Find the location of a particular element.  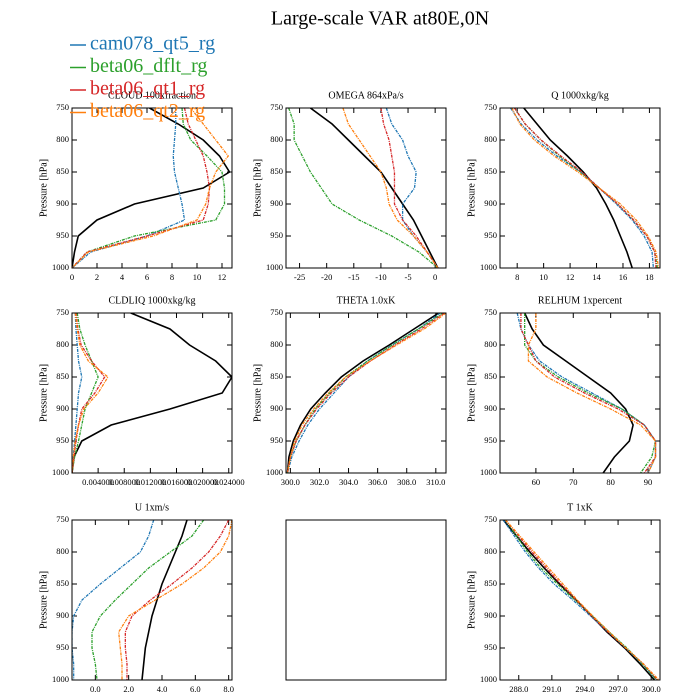

legend-label: beta06_qt1_rg is located at coordinates (147, 89).